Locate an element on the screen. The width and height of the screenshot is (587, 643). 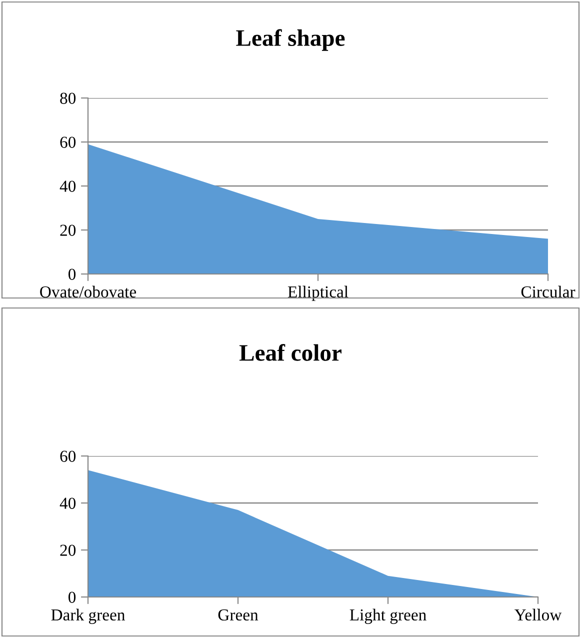
chart-title: Leaf color is located at coordinates (290, 352).